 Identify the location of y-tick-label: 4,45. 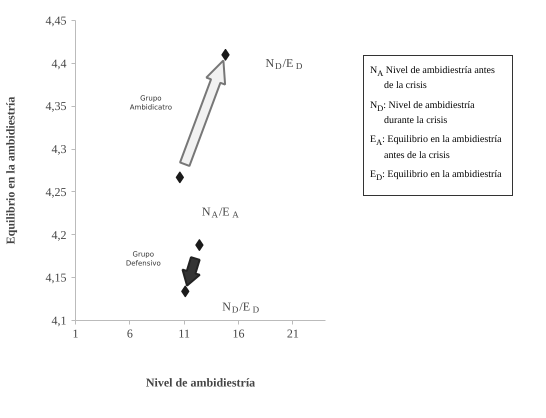
(56, 21).